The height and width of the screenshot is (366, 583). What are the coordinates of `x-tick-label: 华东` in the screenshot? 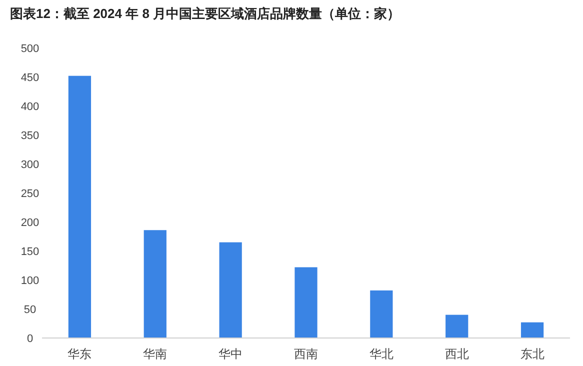 It's located at (80, 354).